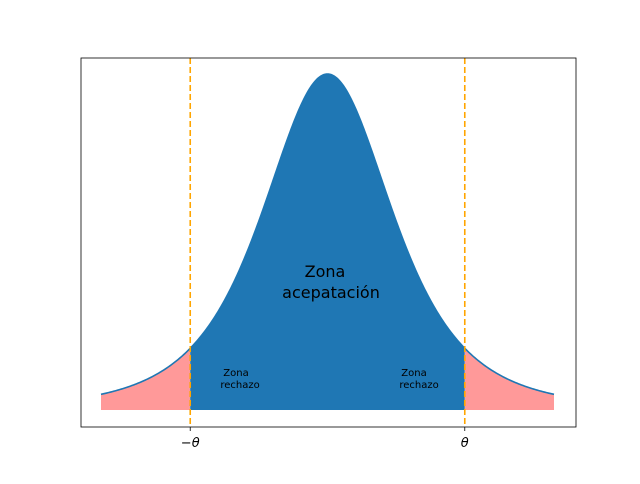 The height and width of the screenshot is (484, 640). I want to click on x-tick-label-neg-theta: −θ, so click(190, 443).